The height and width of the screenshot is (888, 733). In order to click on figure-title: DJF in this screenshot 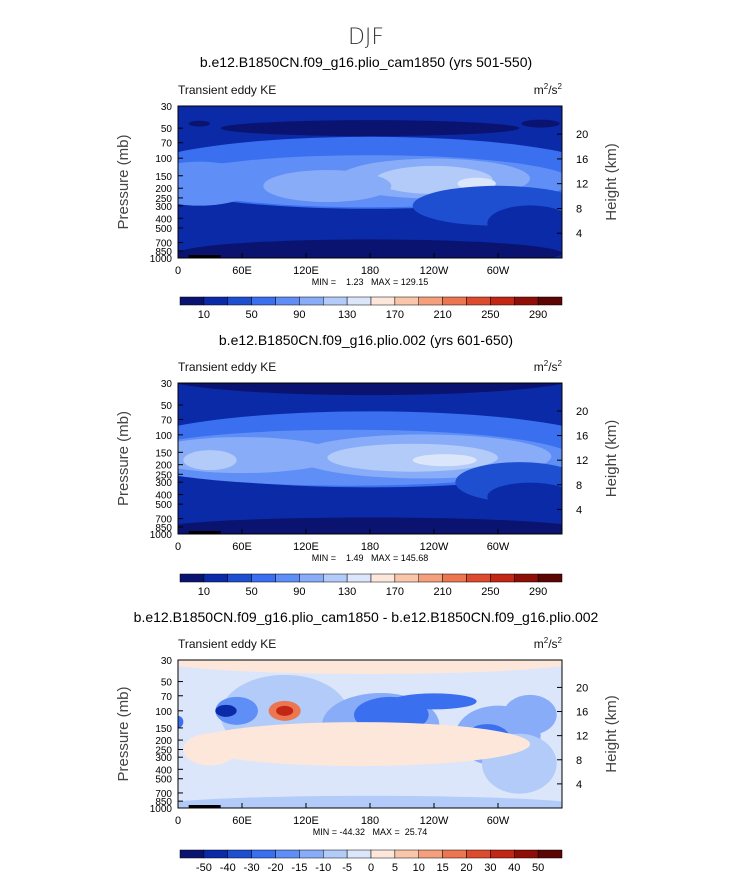, I will do `click(366, 37)`.